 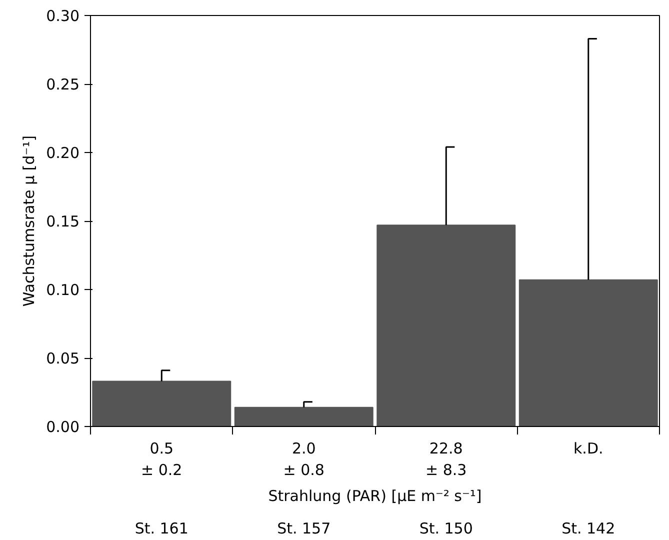 What do you see at coordinates (63, 85) in the screenshot?
I see `y-tick-label: 0.25` at bounding box center [63, 85].